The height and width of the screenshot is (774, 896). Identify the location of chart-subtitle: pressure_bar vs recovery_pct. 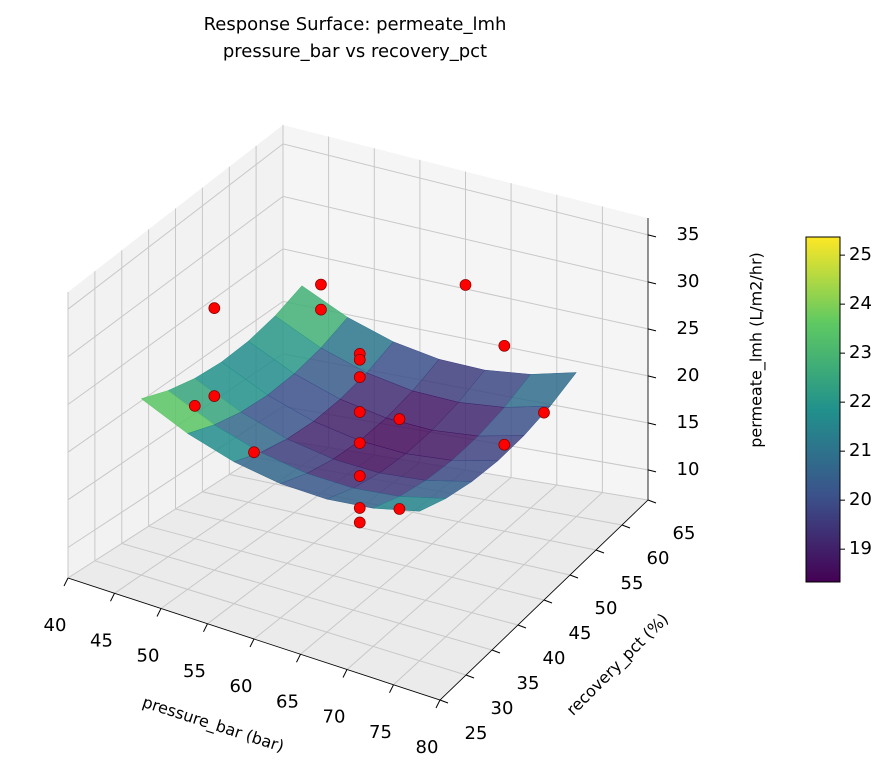
(355, 51).